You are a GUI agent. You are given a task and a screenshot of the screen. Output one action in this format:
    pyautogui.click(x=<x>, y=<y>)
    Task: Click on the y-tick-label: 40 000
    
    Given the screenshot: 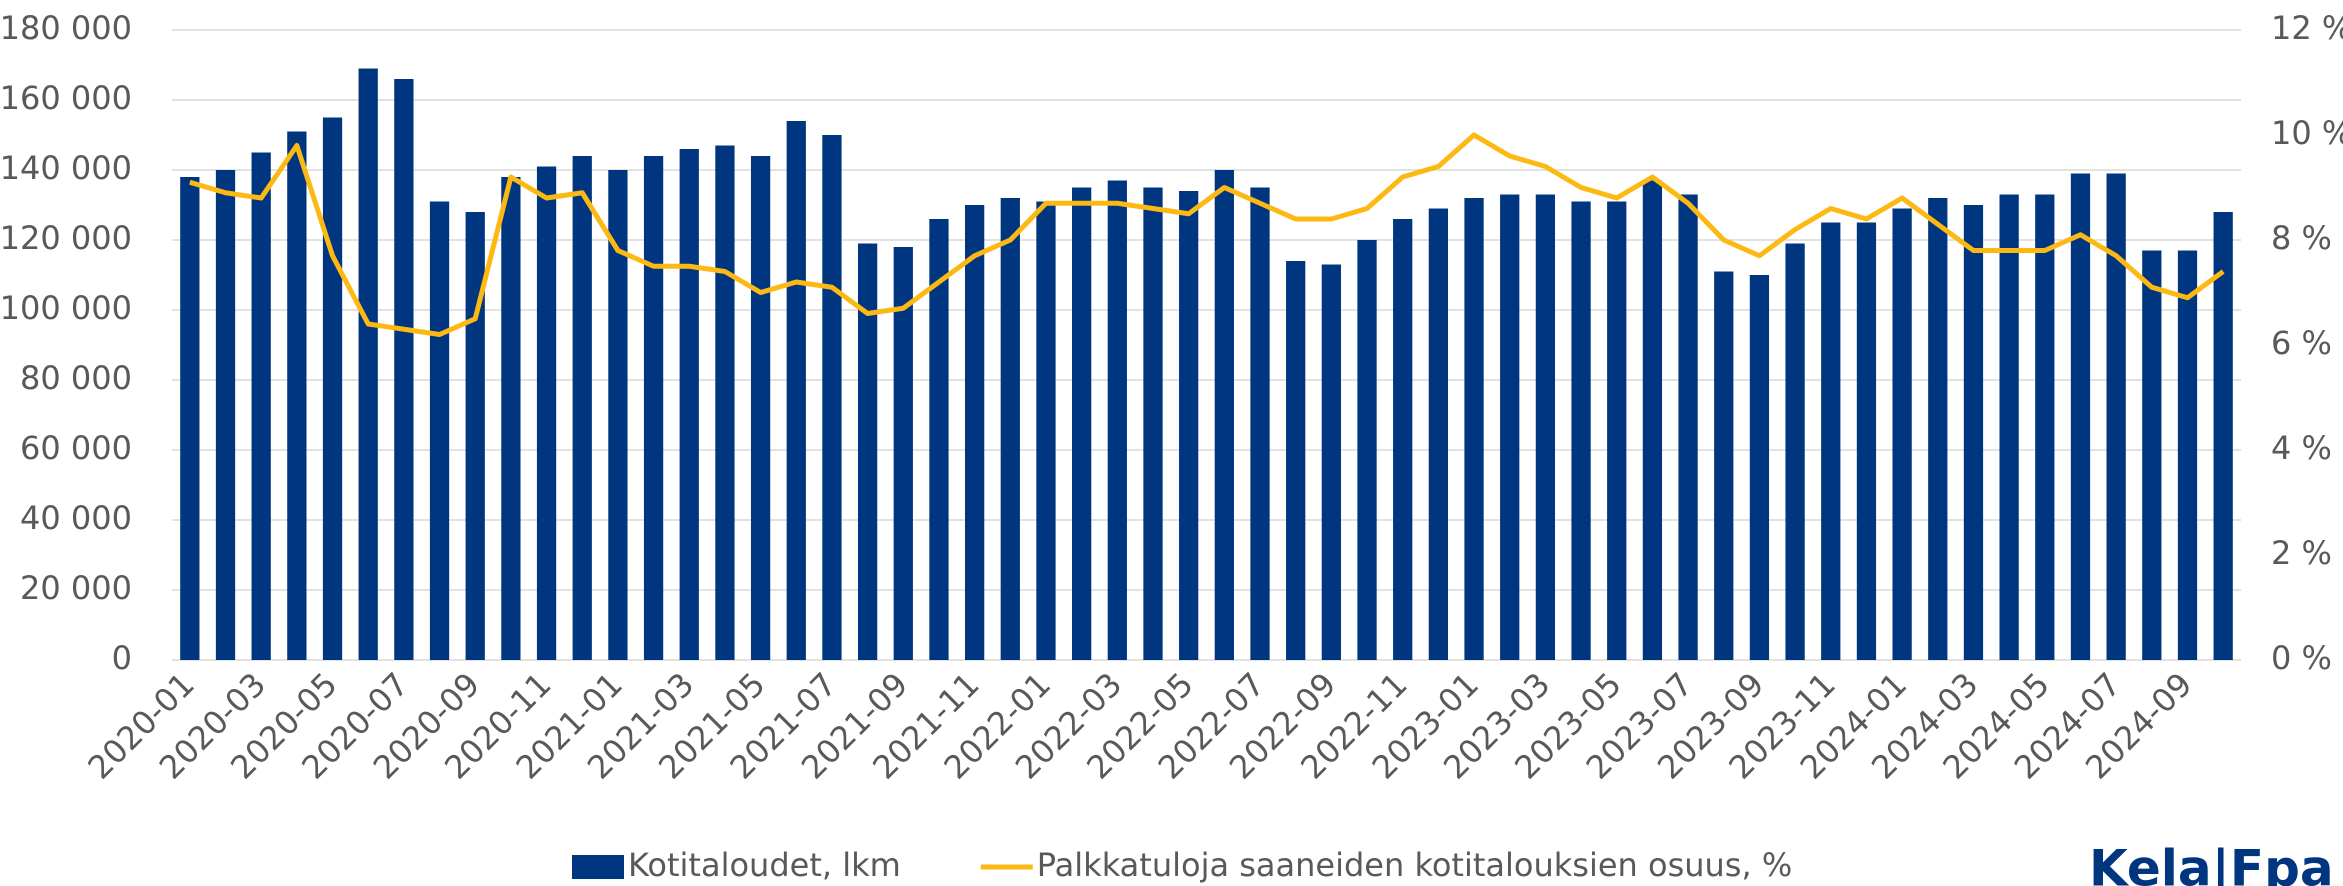 What is the action you would take?
    pyautogui.click(x=76, y=518)
    